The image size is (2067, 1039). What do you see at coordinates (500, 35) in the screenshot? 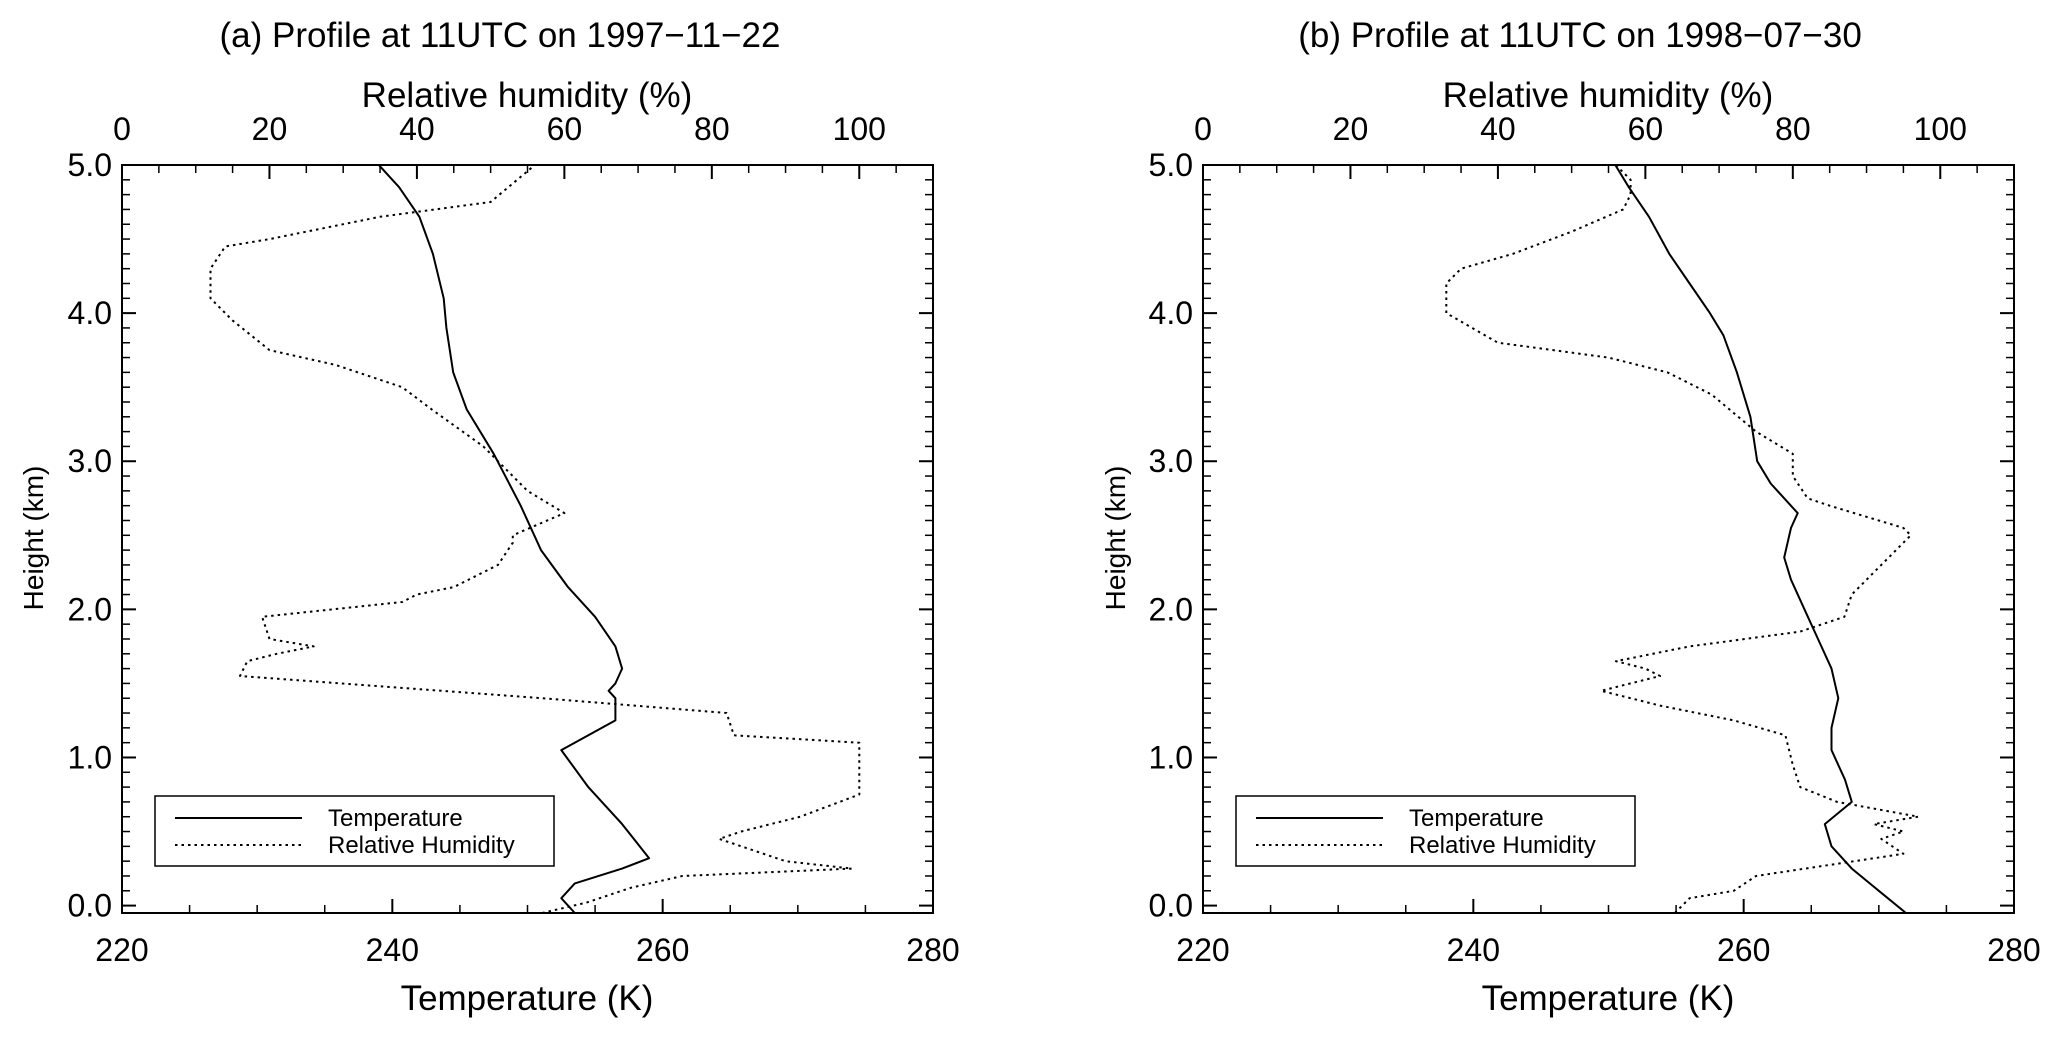
I see `chart-title: (a) Profile at 11UTC on 1997−11−22` at bounding box center [500, 35].